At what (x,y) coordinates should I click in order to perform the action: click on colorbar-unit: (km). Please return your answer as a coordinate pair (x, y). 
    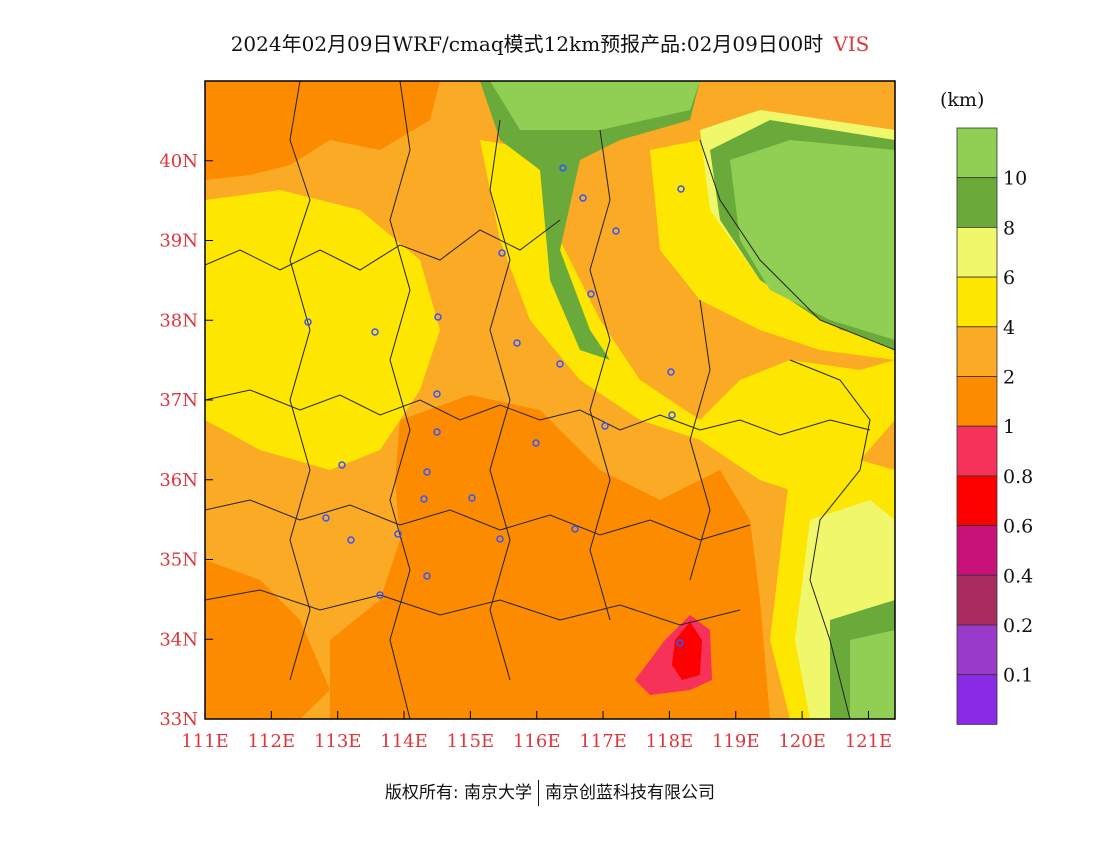
    Looking at the image, I should click on (962, 100).